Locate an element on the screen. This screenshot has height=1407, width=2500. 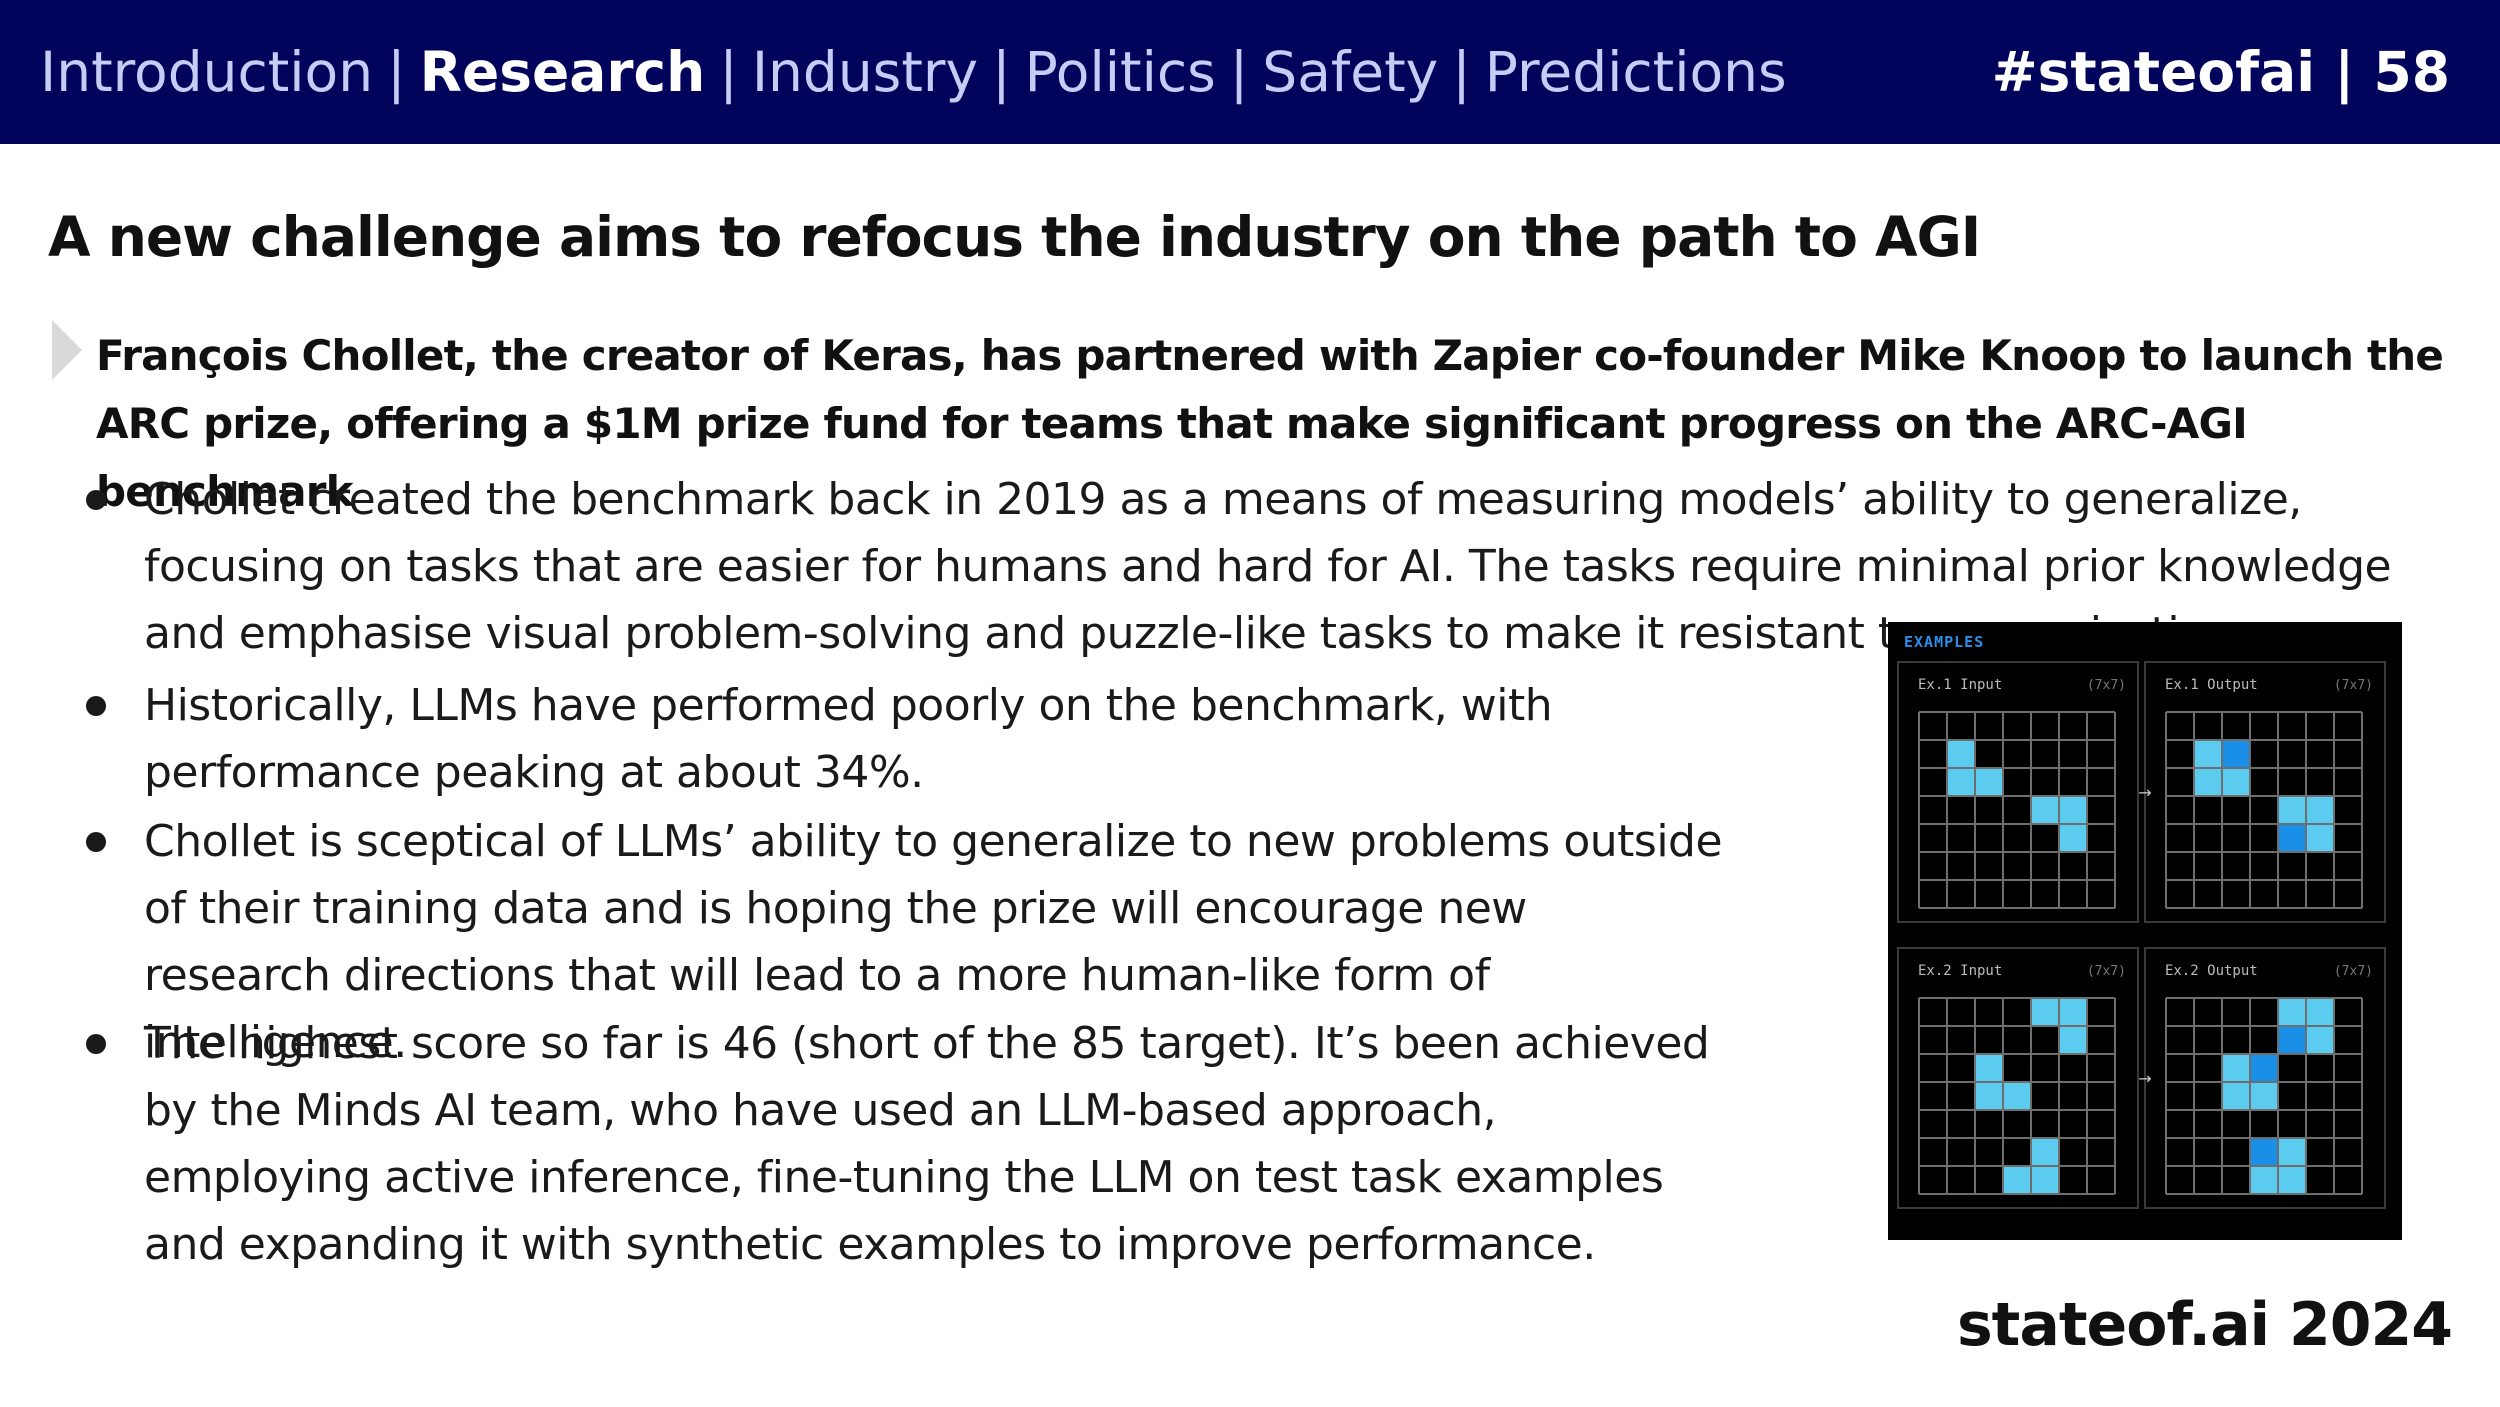
slide-tag: #stateofai | 58 is located at coordinates (2220, 72).